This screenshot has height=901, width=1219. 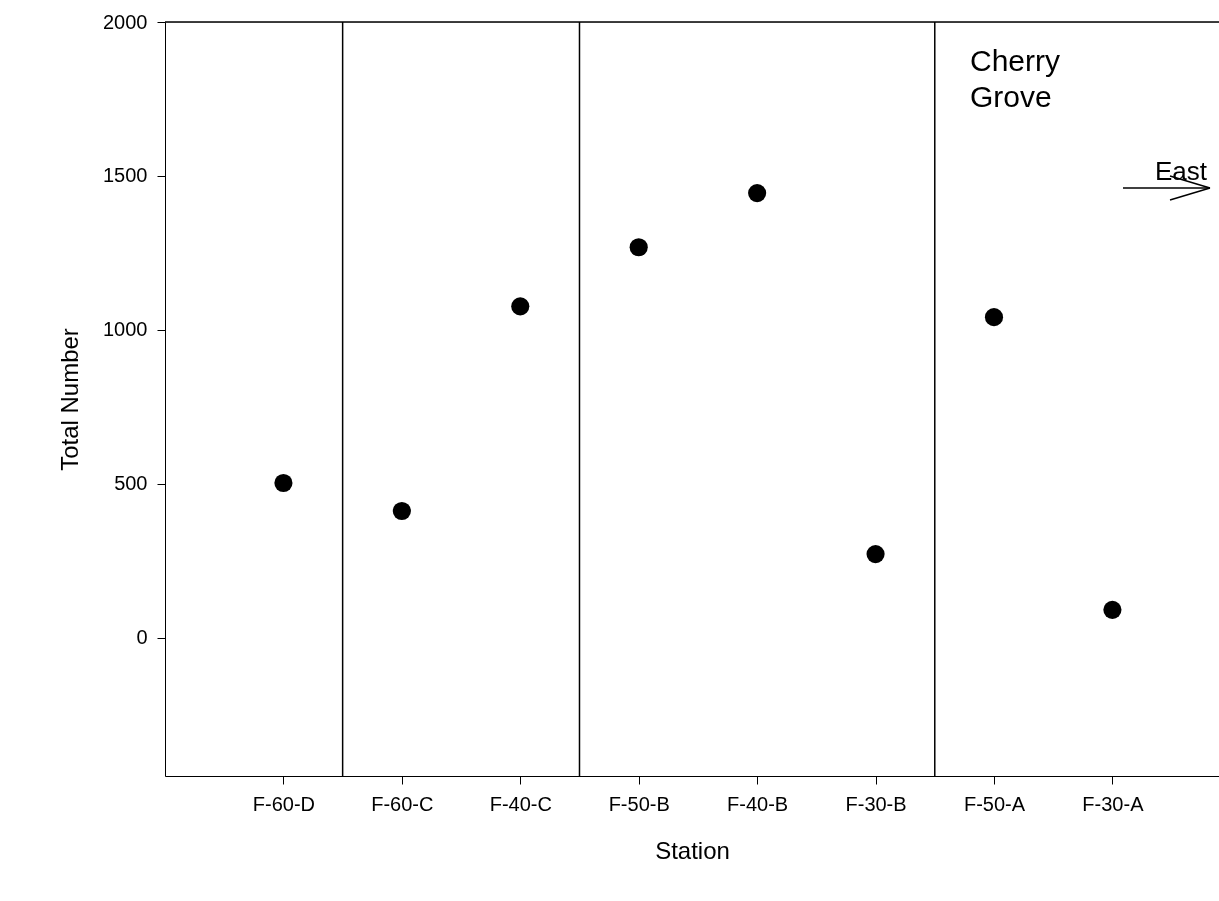 I want to click on x-tick-label: F-60-D, so click(x=284, y=803).